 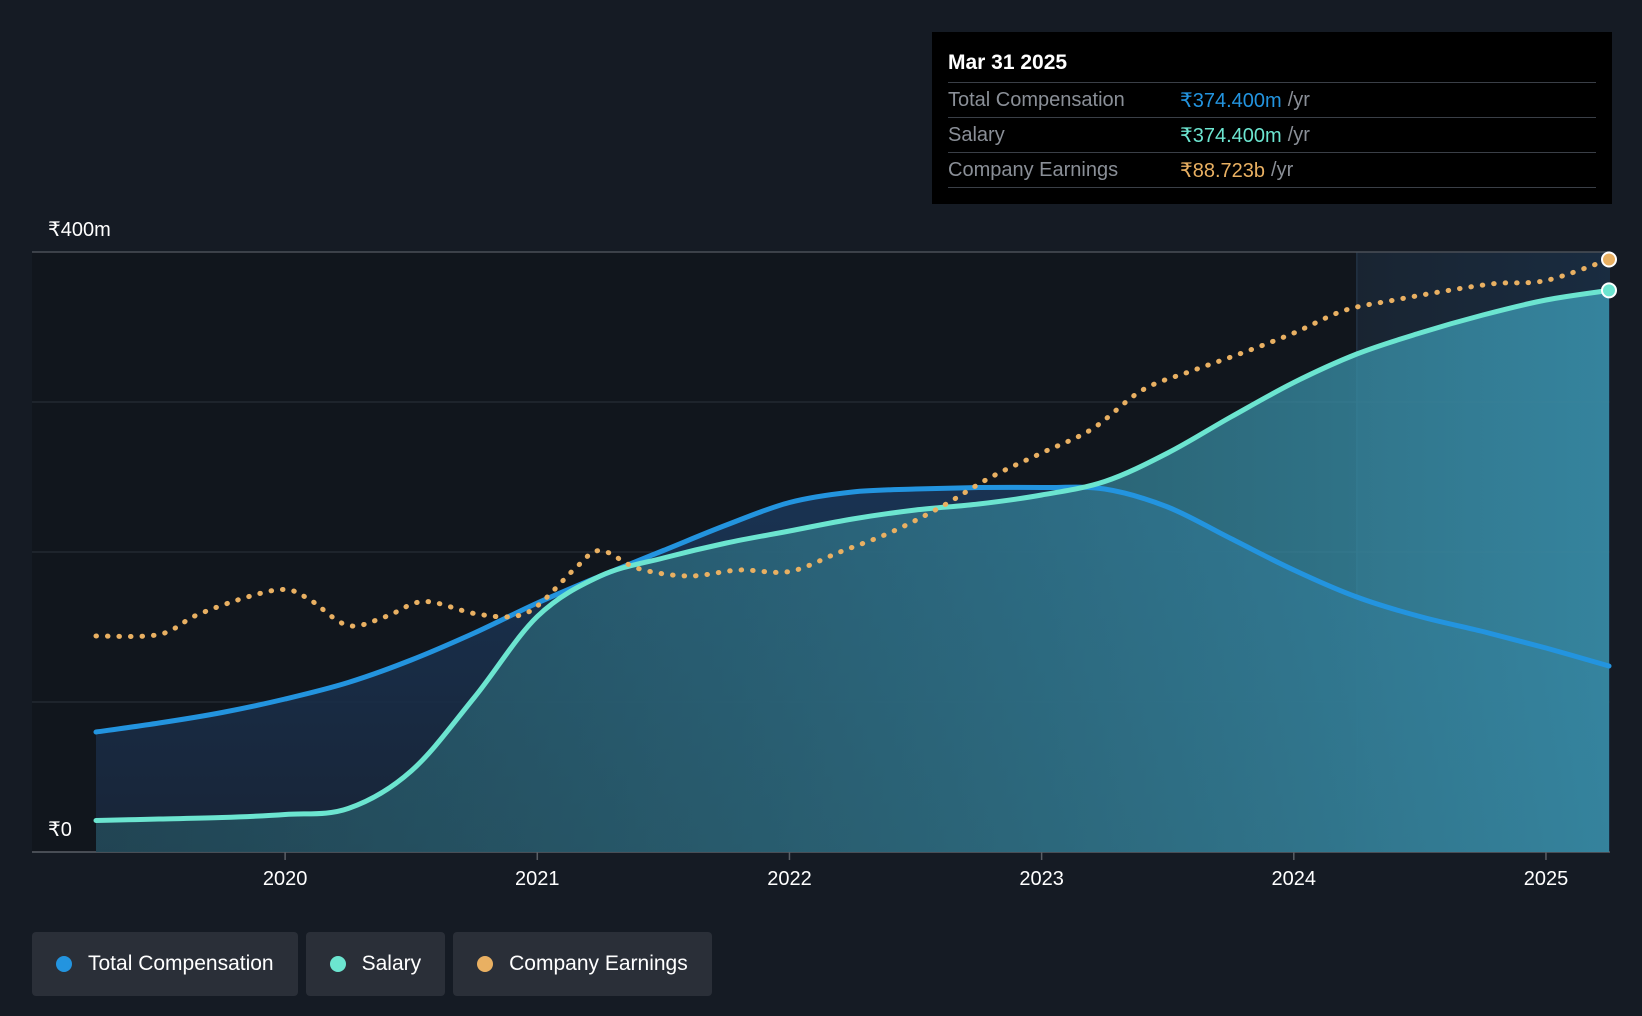 I want to click on y-tick-label: ₹0, so click(x=60, y=830).